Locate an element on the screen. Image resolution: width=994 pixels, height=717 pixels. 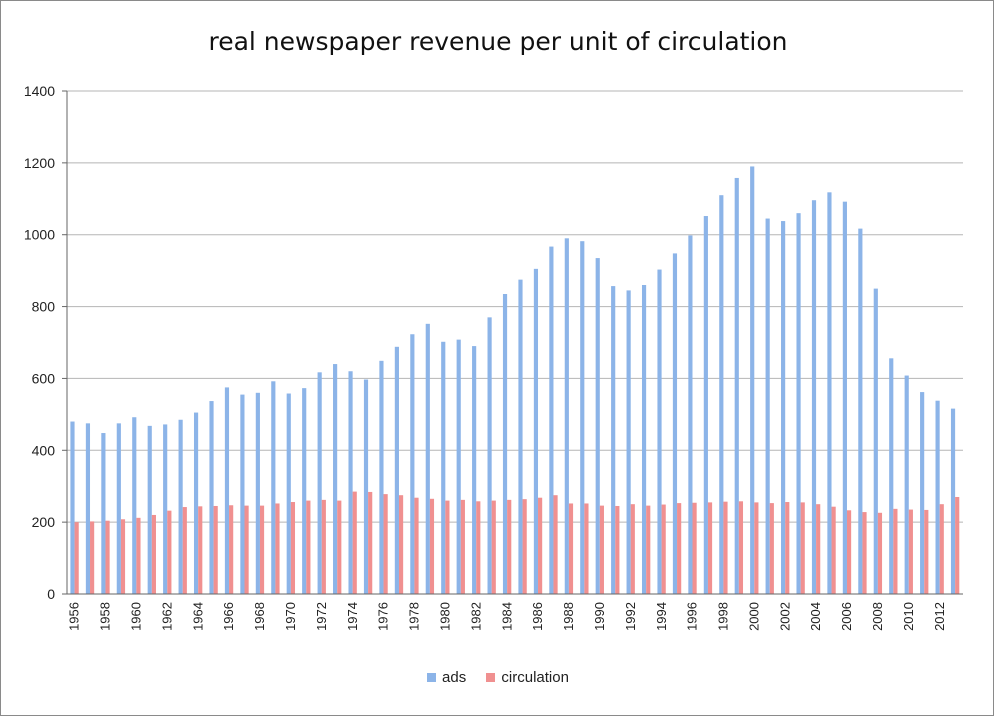
x-tick-label: 1968 is located at coordinates (259, 616).